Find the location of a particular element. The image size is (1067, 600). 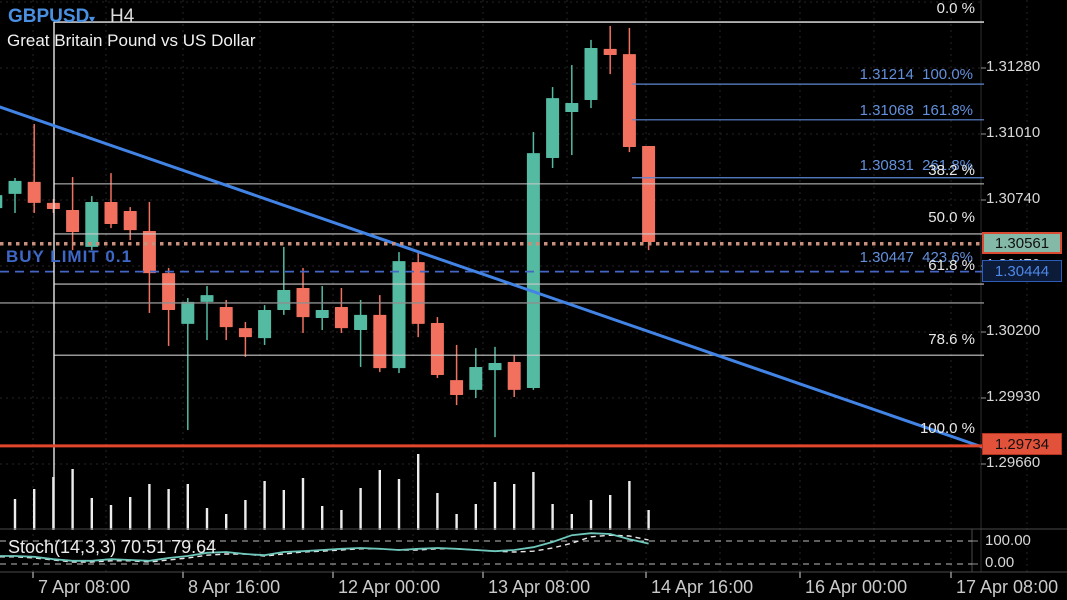

price-axis-label: 1.31280 is located at coordinates (1013, 66).